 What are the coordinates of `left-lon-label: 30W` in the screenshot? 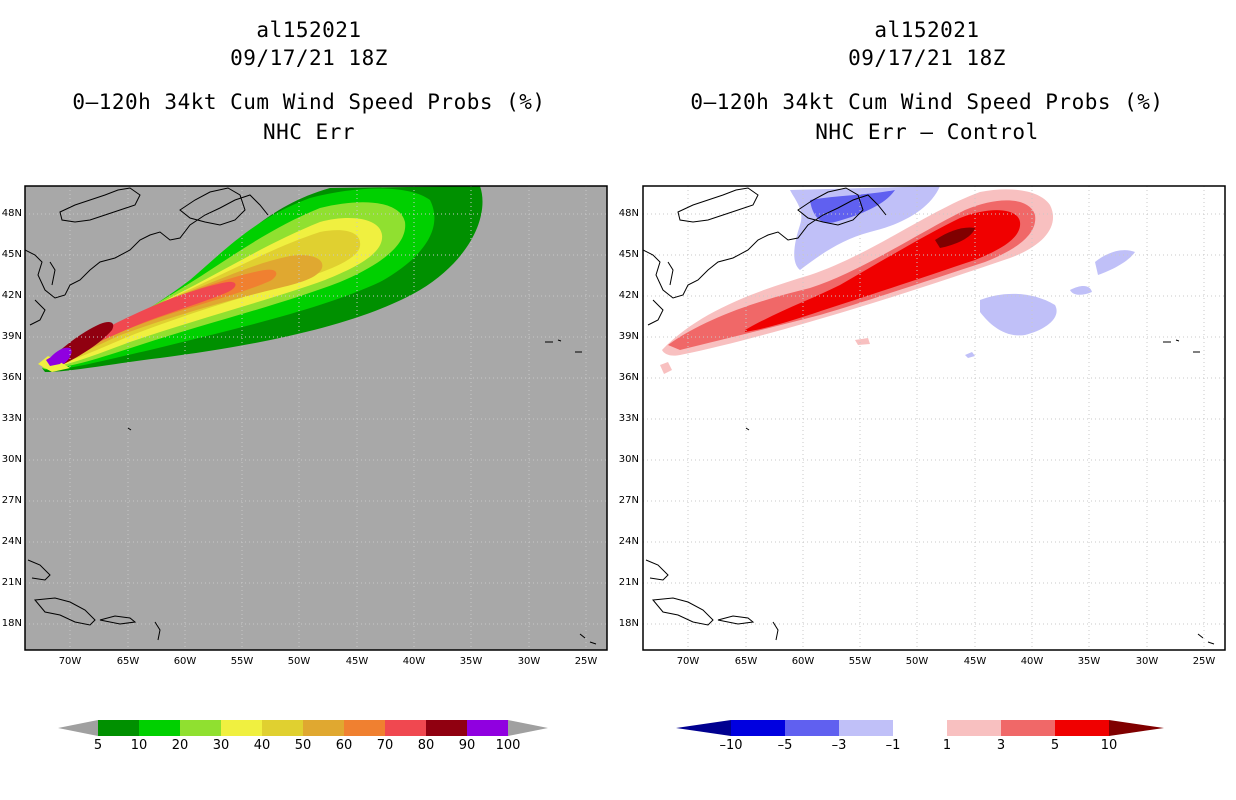 It's located at (529, 661).